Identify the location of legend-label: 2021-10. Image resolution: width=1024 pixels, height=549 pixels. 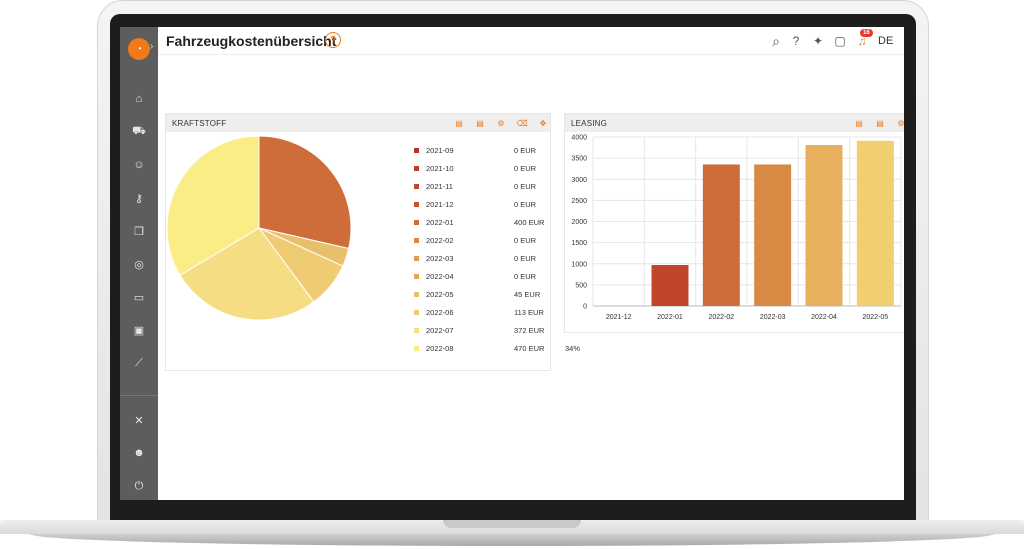
(440, 168).